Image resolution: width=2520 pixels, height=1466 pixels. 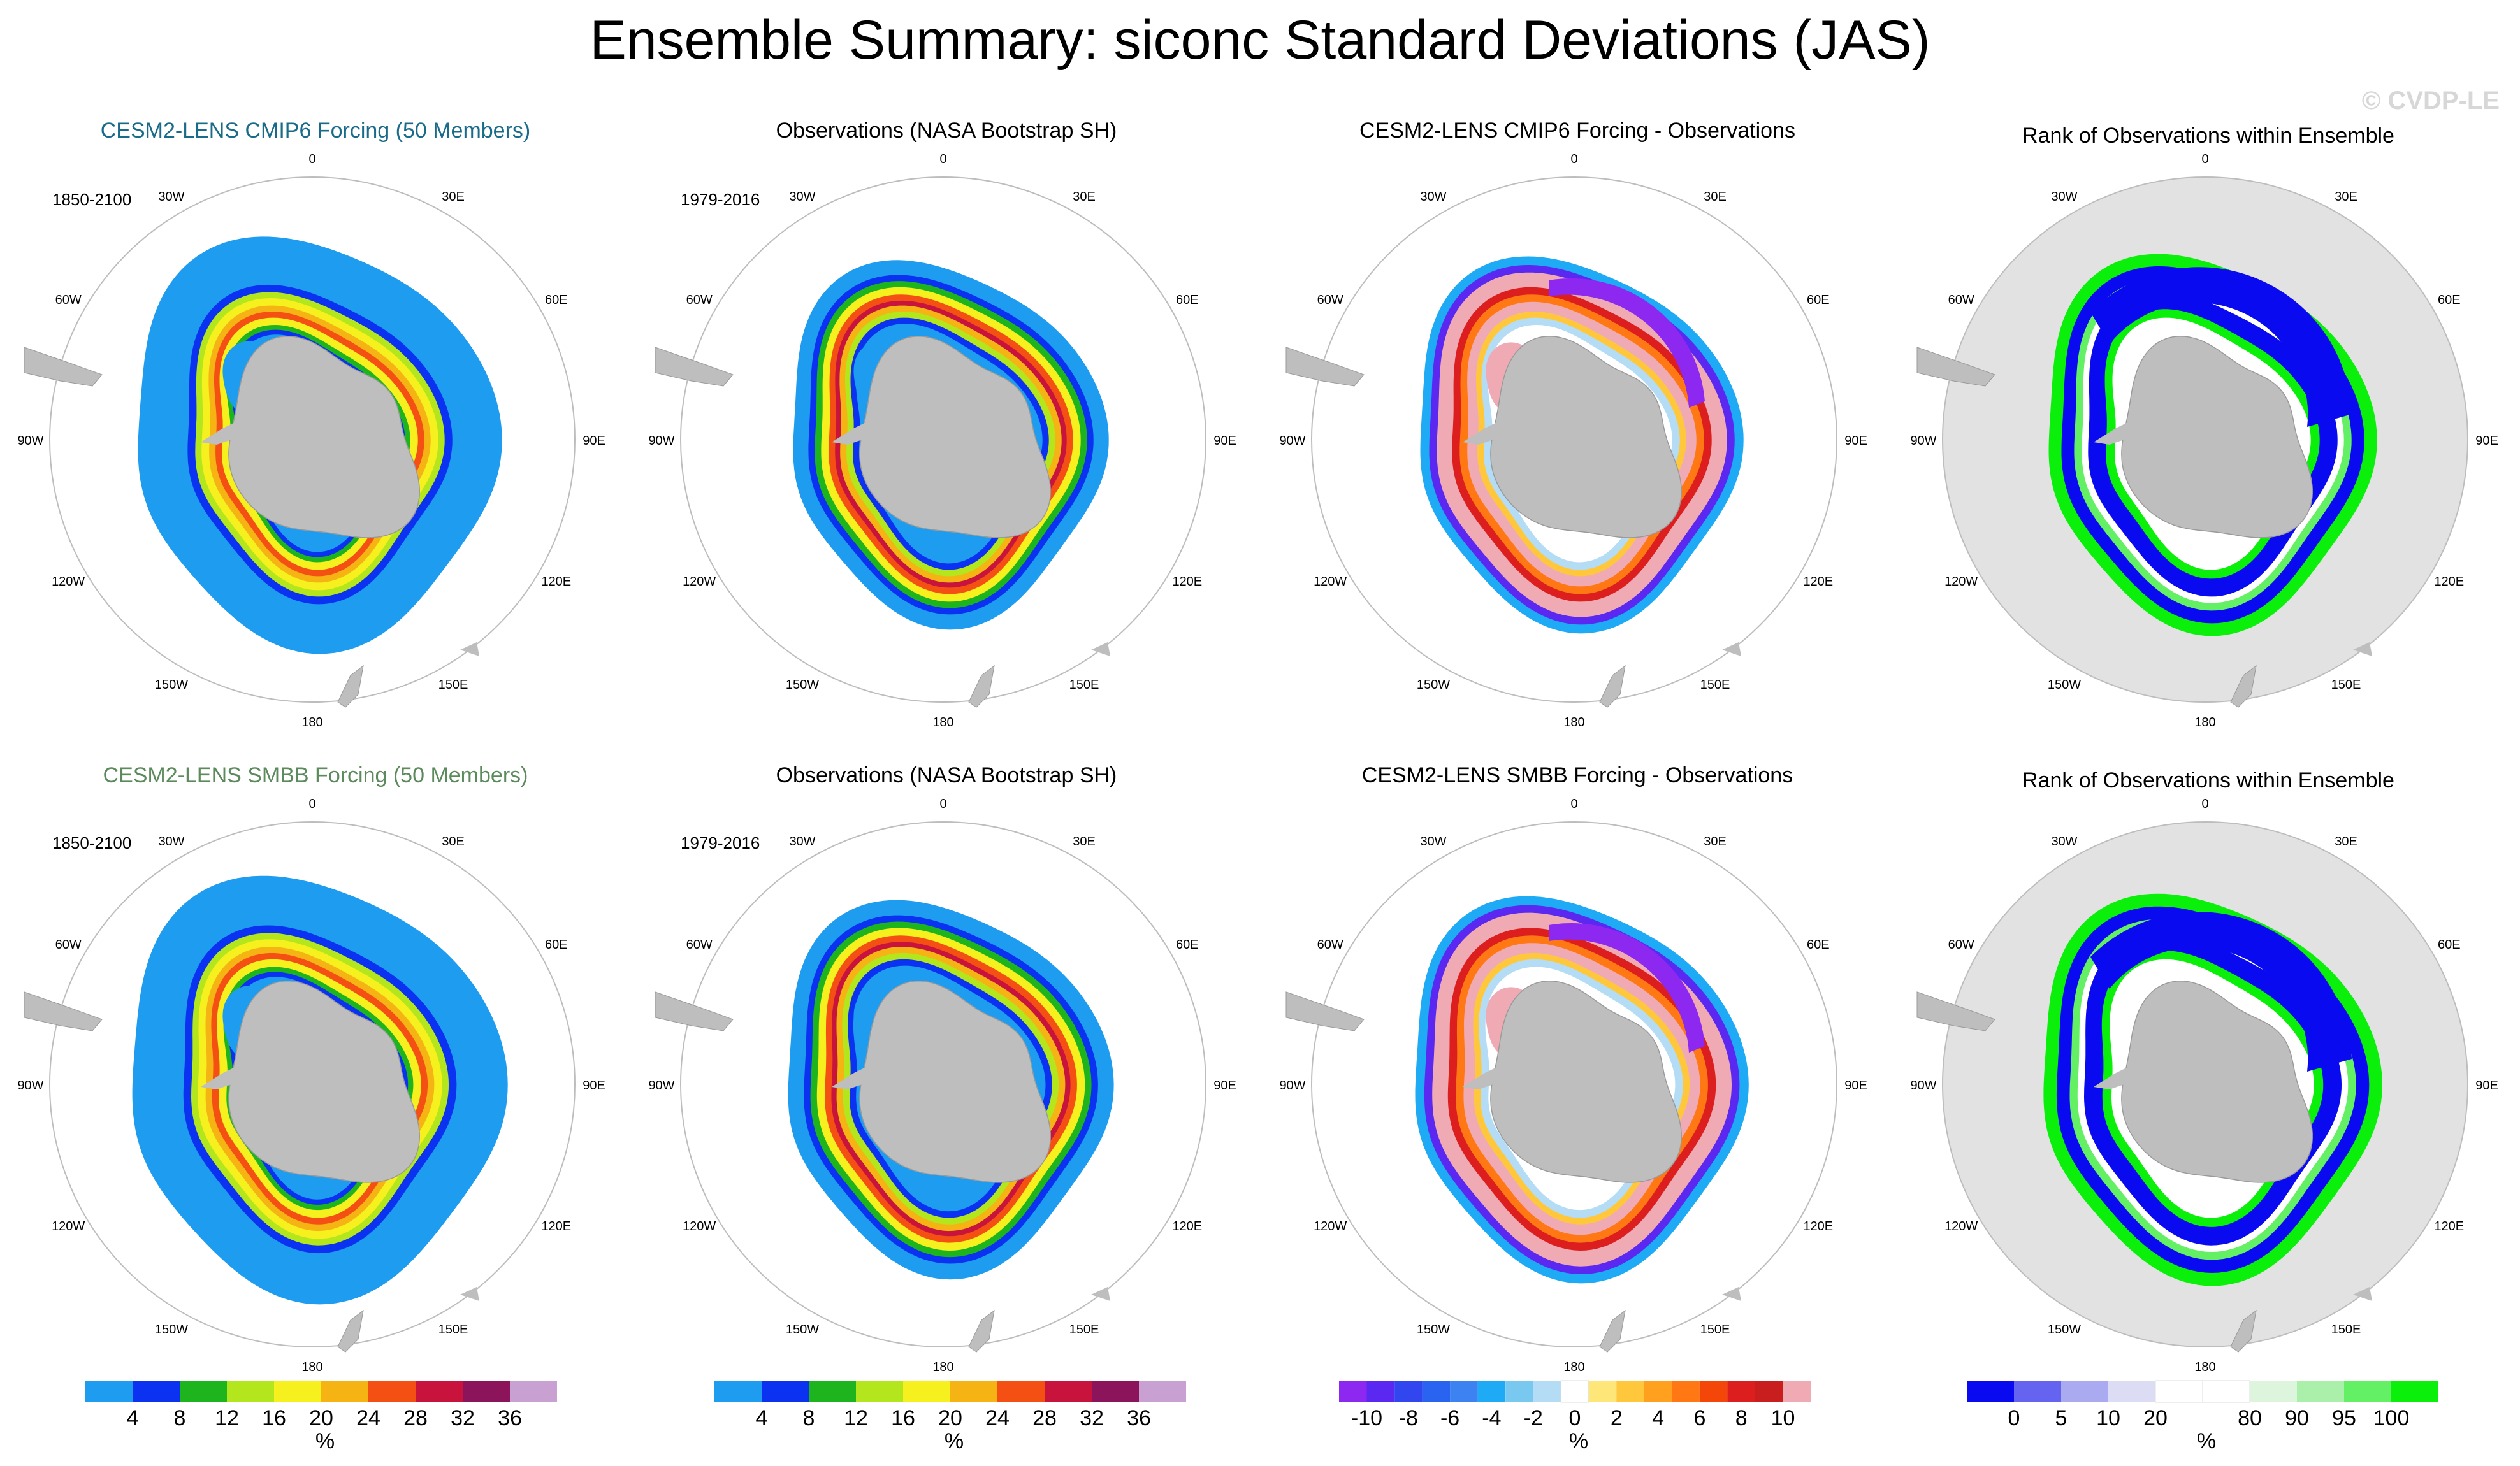 I want to click on map-panel-rank: 0 30E 60E 90E 120E 150E 180 150W 120W 90W 60W 30W, so click(x=2204, y=441).